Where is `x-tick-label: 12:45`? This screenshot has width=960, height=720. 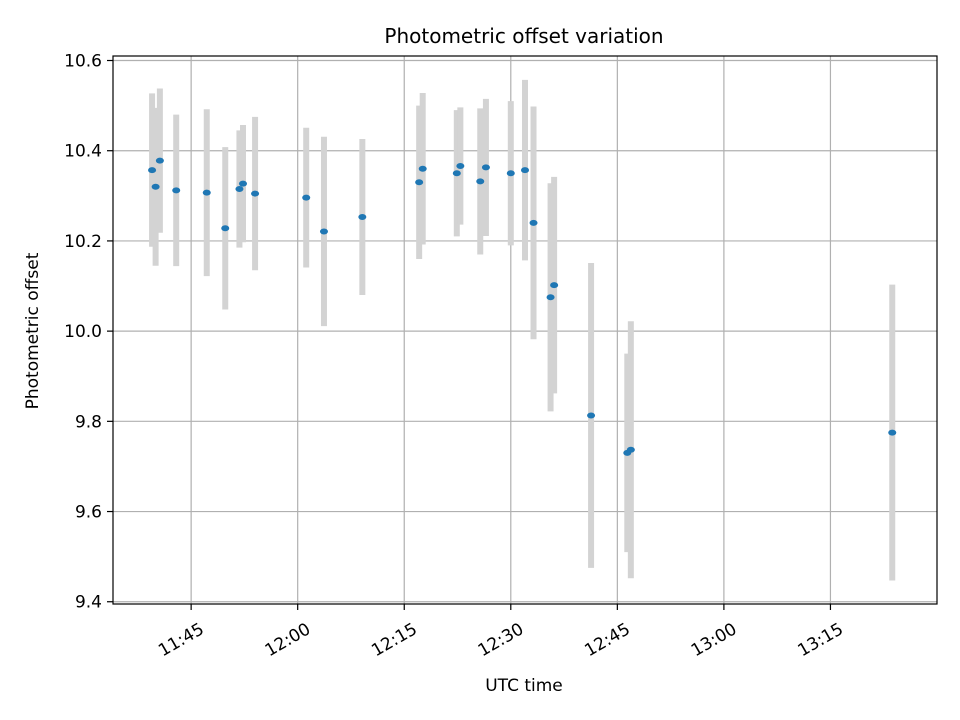 x-tick-label: 12:45 is located at coordinates (607, 640).